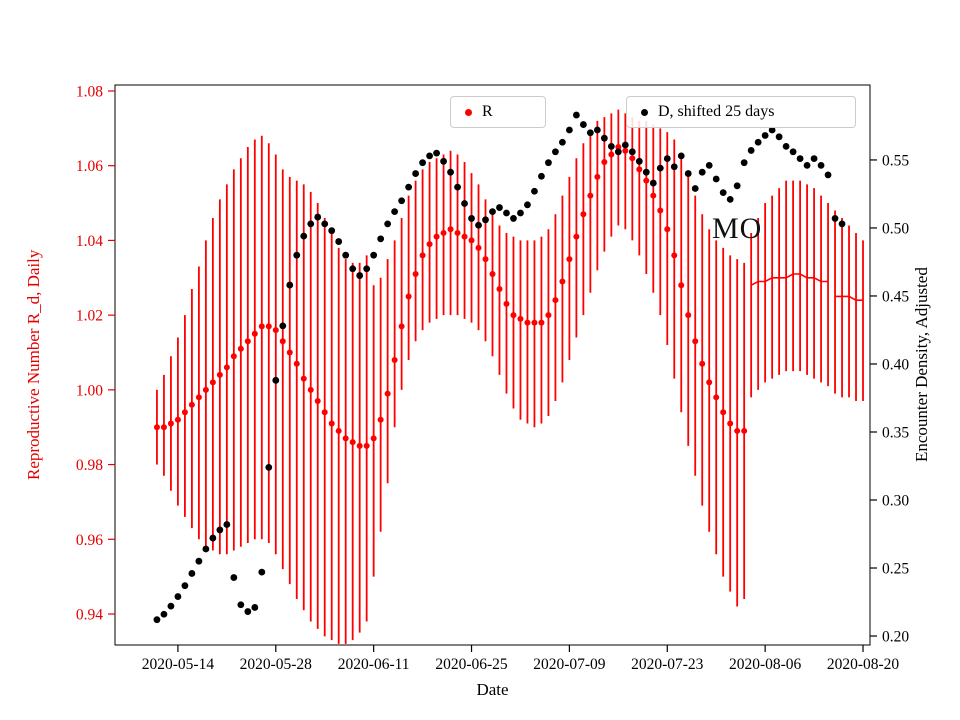  I want to click on svg-text: 2020-06-11, so click(374, 664).